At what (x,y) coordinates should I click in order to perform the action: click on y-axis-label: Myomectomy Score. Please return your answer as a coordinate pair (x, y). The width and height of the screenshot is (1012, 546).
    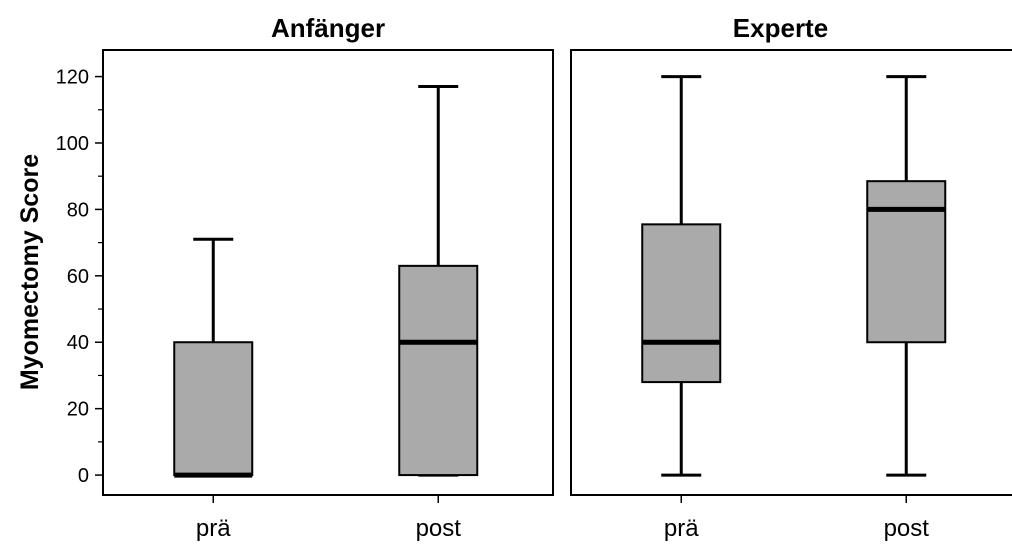
    Looking at the image, I should click on (30, 272).